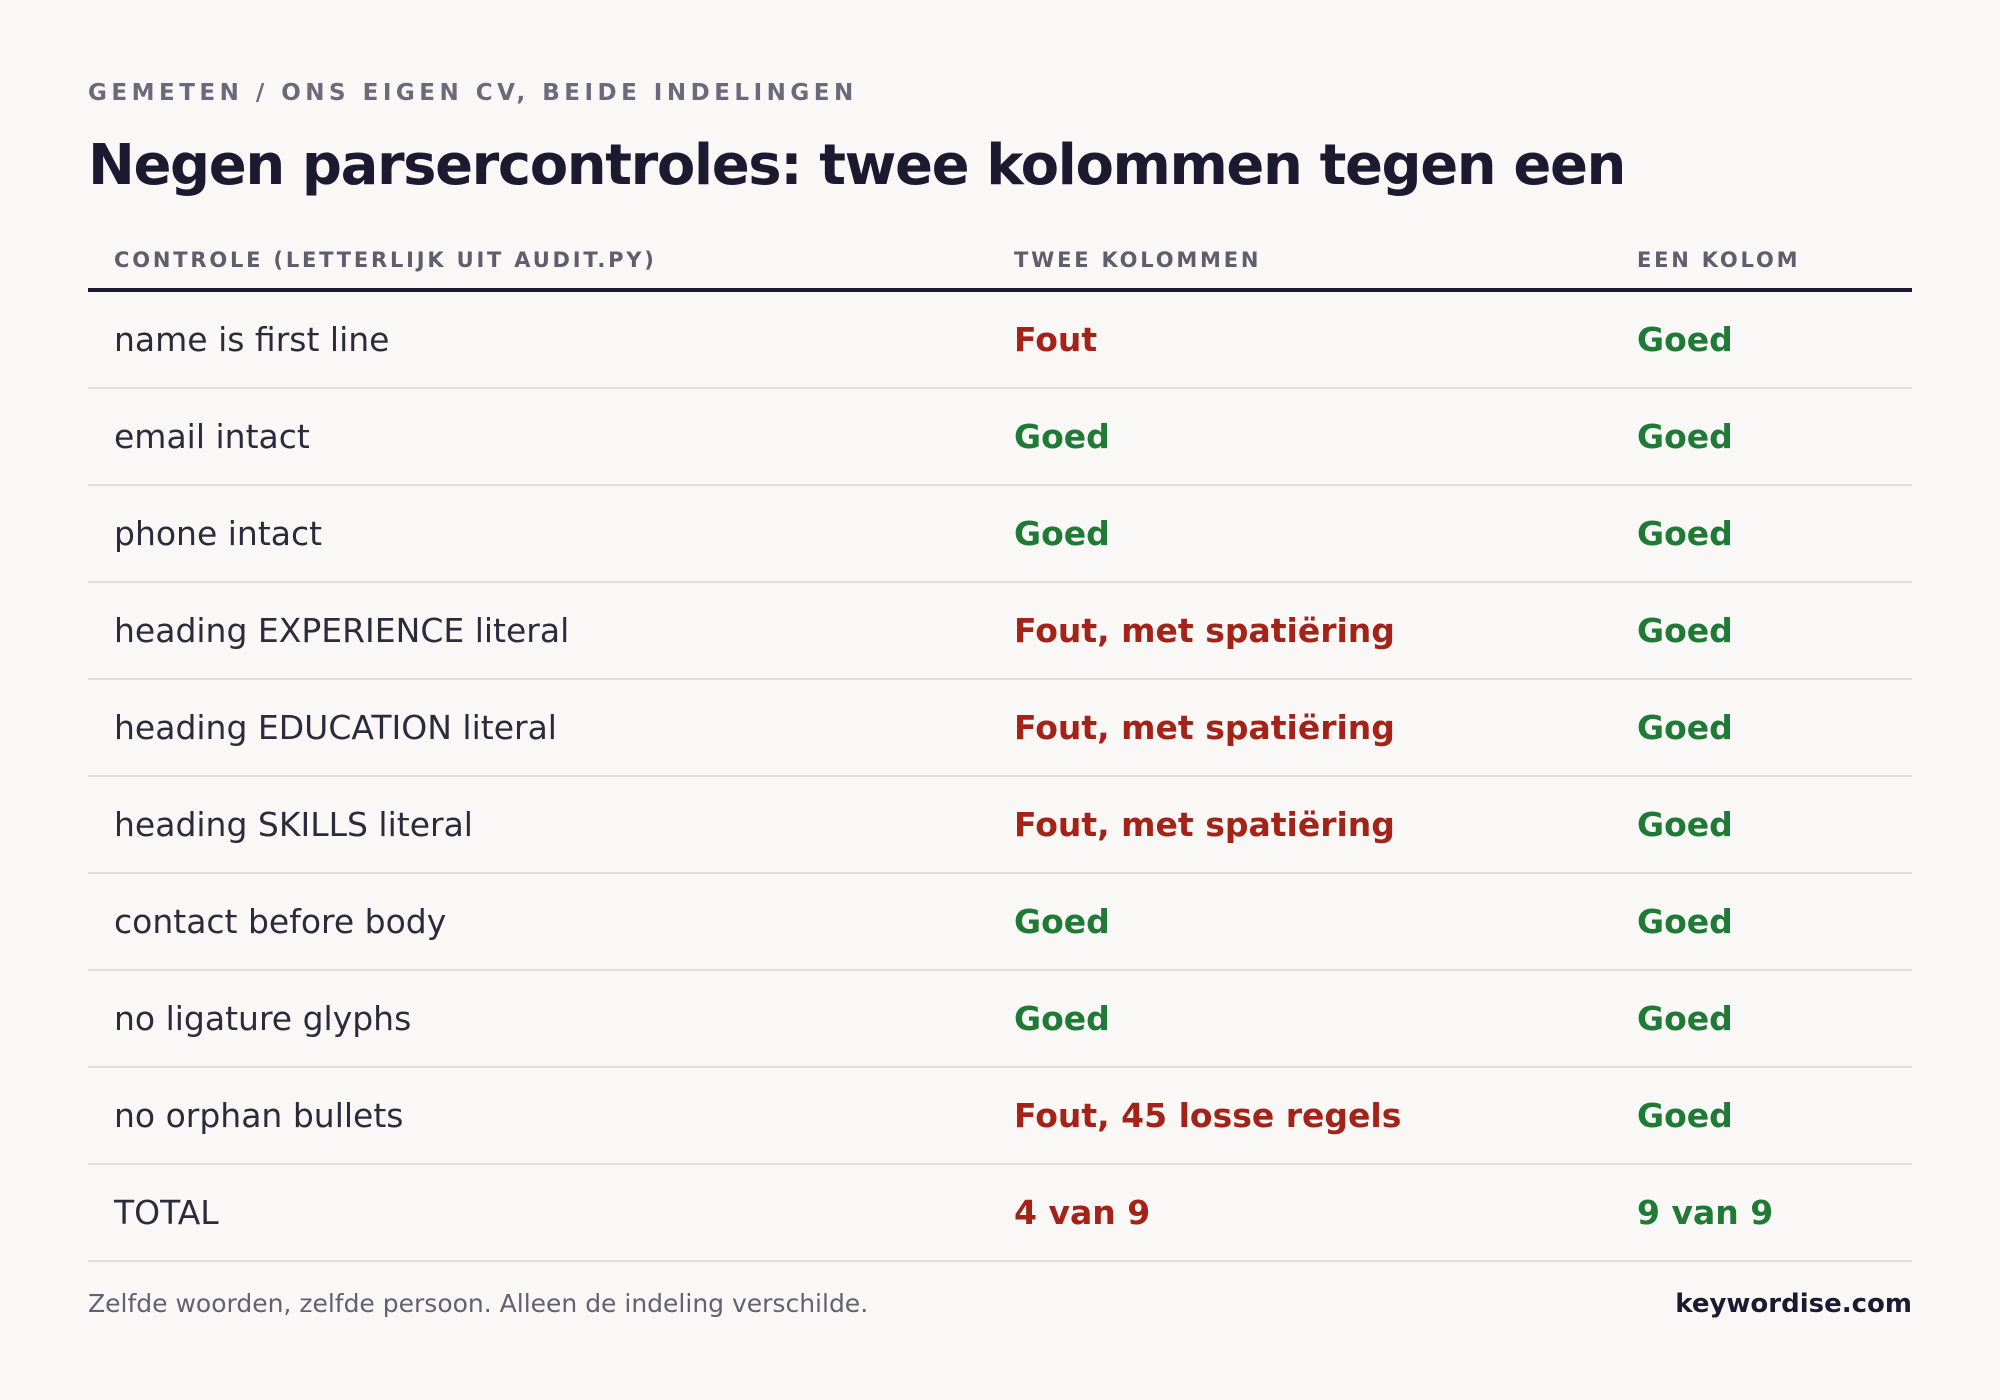 The height and width of the screenshot is (1400, 2000). Describe the element at coordinates (538, 1116) in the screenshot. I see `check-name-cell: no orphan bullets` at that location.